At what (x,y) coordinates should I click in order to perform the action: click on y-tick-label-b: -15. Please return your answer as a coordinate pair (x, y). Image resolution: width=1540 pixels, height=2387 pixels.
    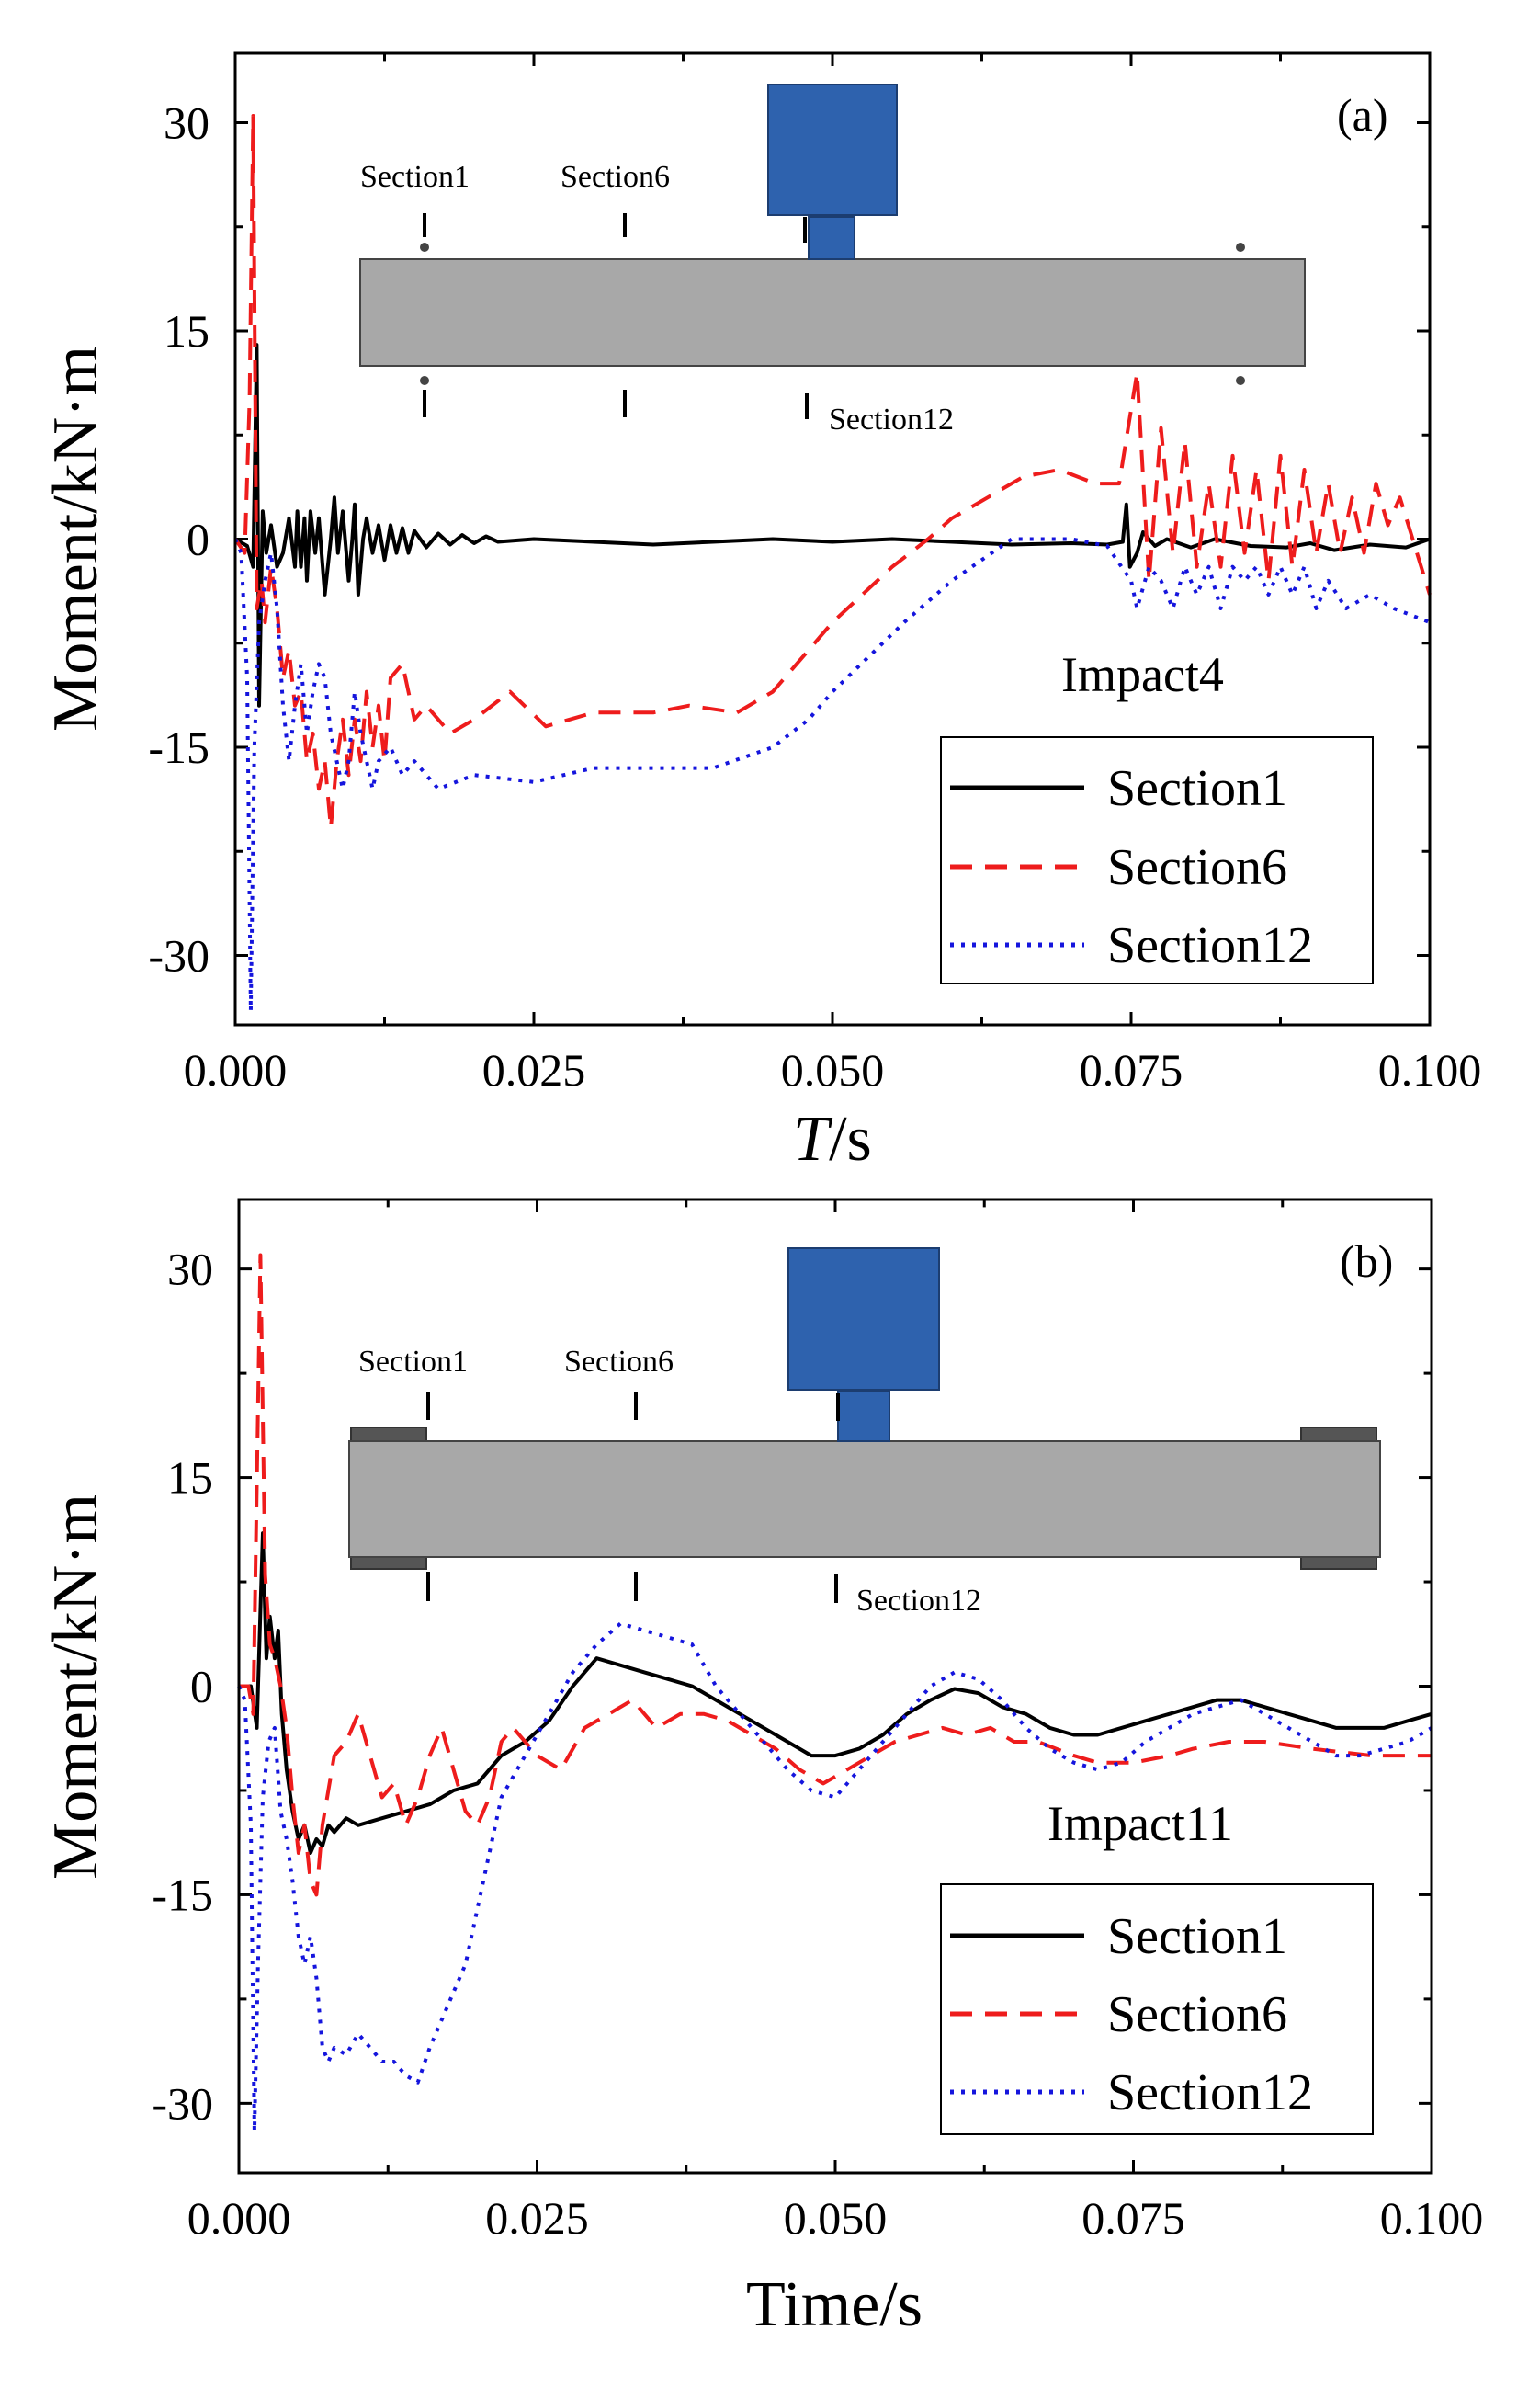
    Looking at the image, I should click on (182, 1894).